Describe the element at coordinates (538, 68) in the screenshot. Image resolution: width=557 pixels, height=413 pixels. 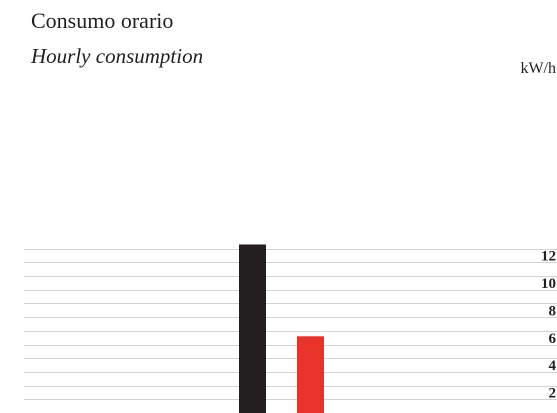
I see `y-axis-unit-label: kW/h` at that location.